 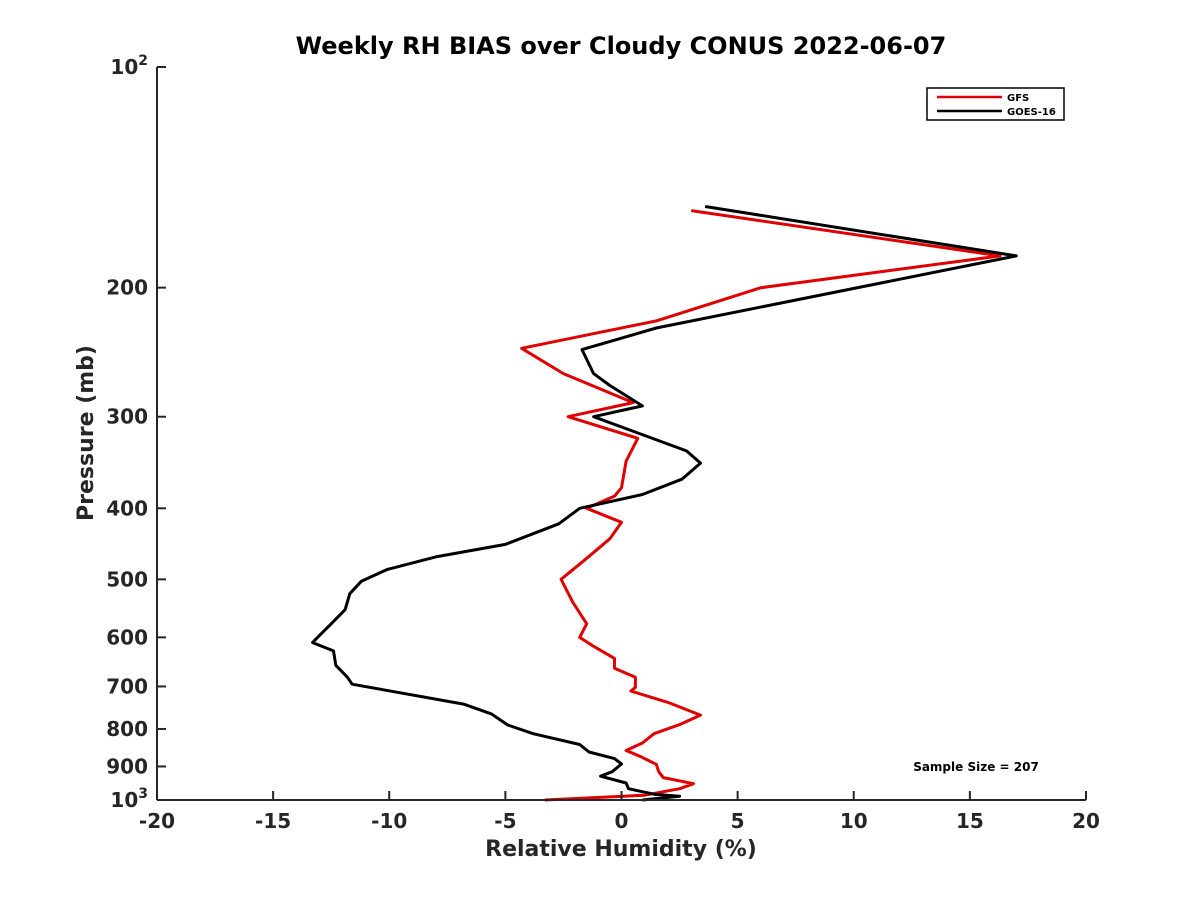 I want to click on x-tick-label: 5, so click(x=738, y=821).